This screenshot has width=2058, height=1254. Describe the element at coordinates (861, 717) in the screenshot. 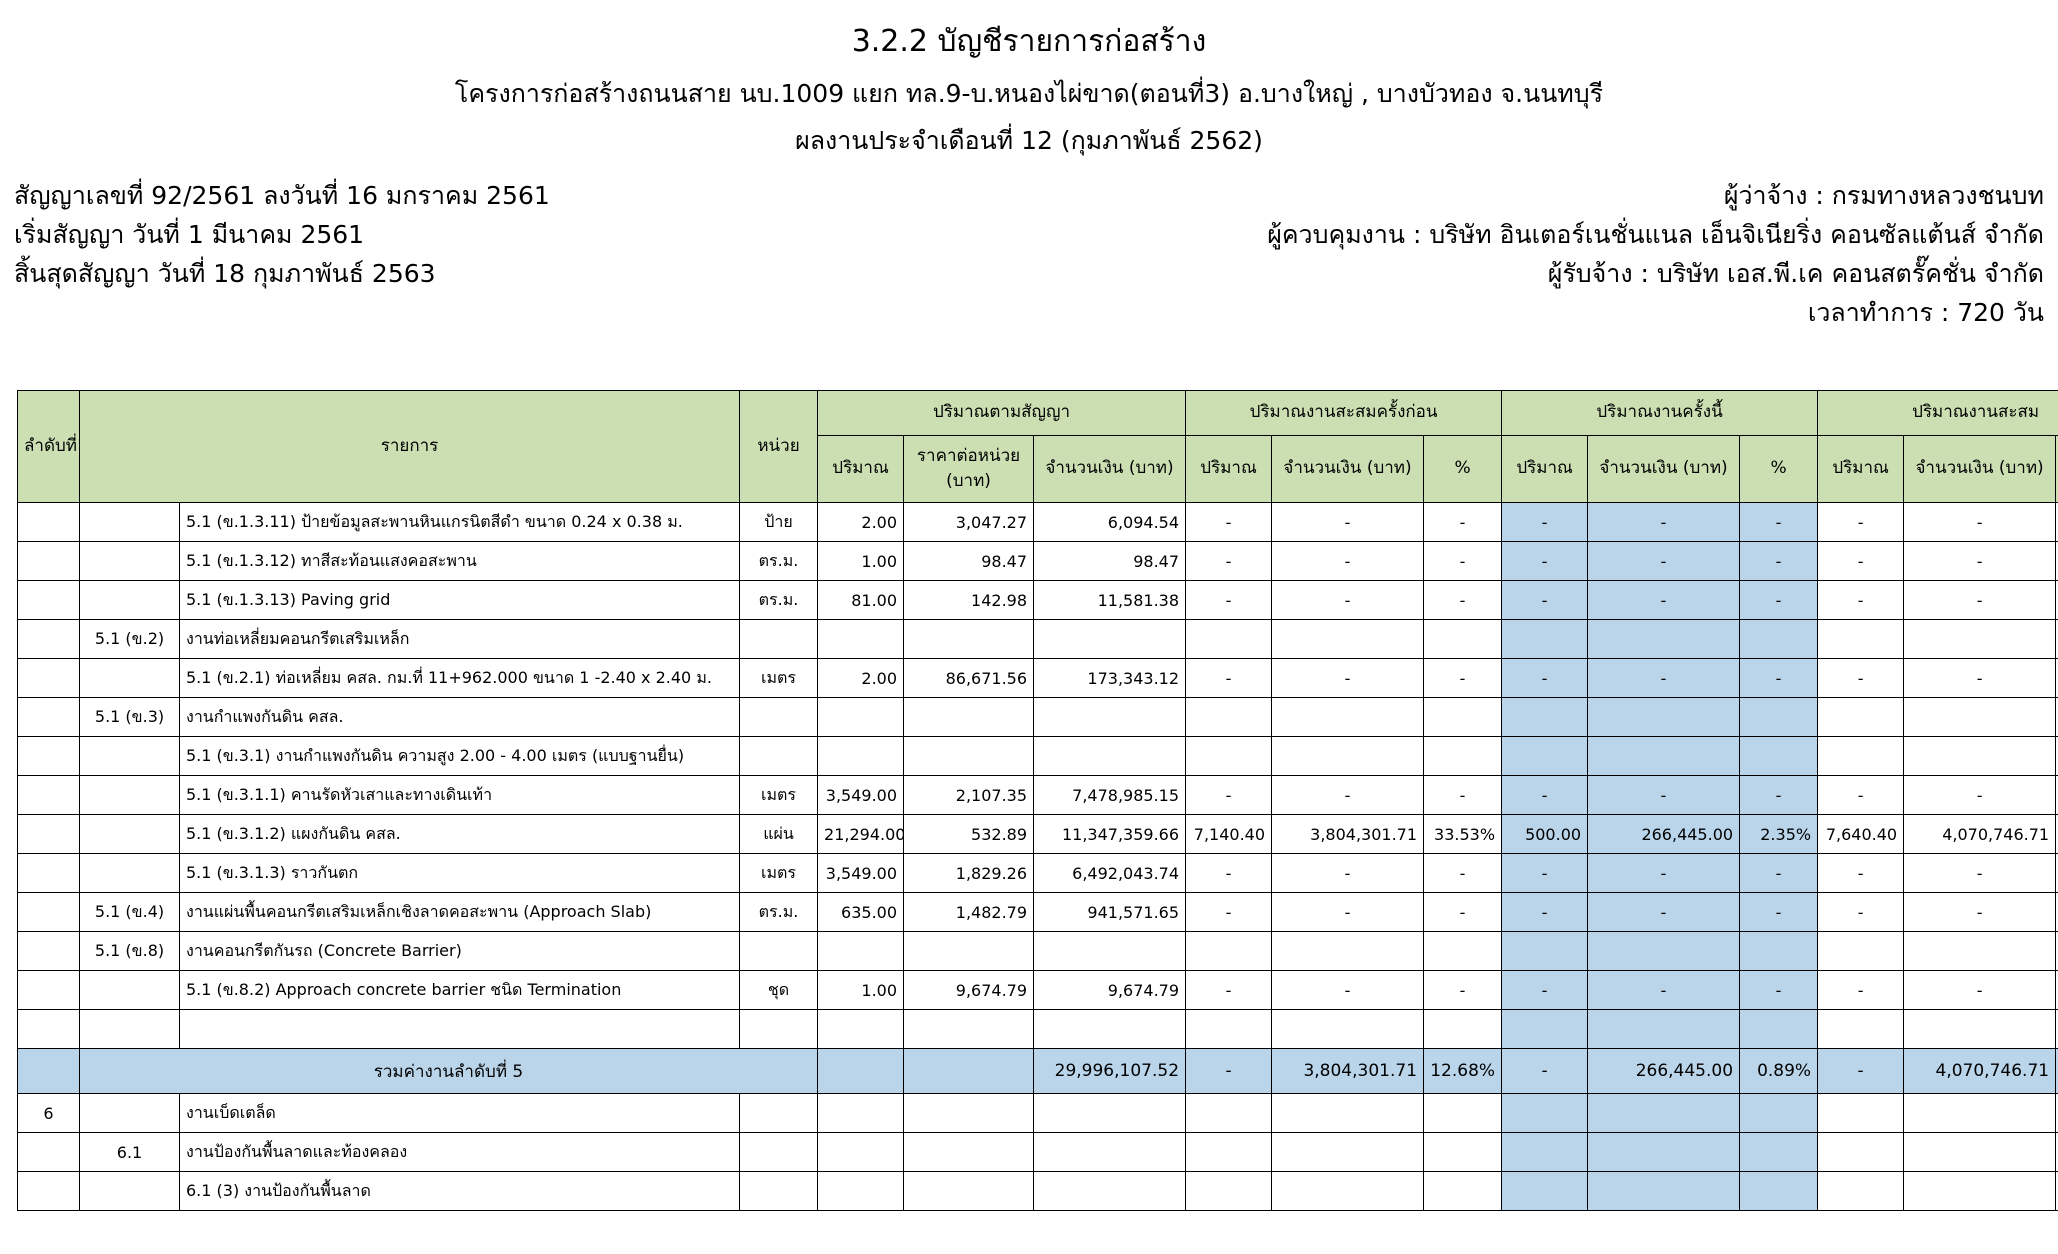

I see `cell-contract-qty` at that location.